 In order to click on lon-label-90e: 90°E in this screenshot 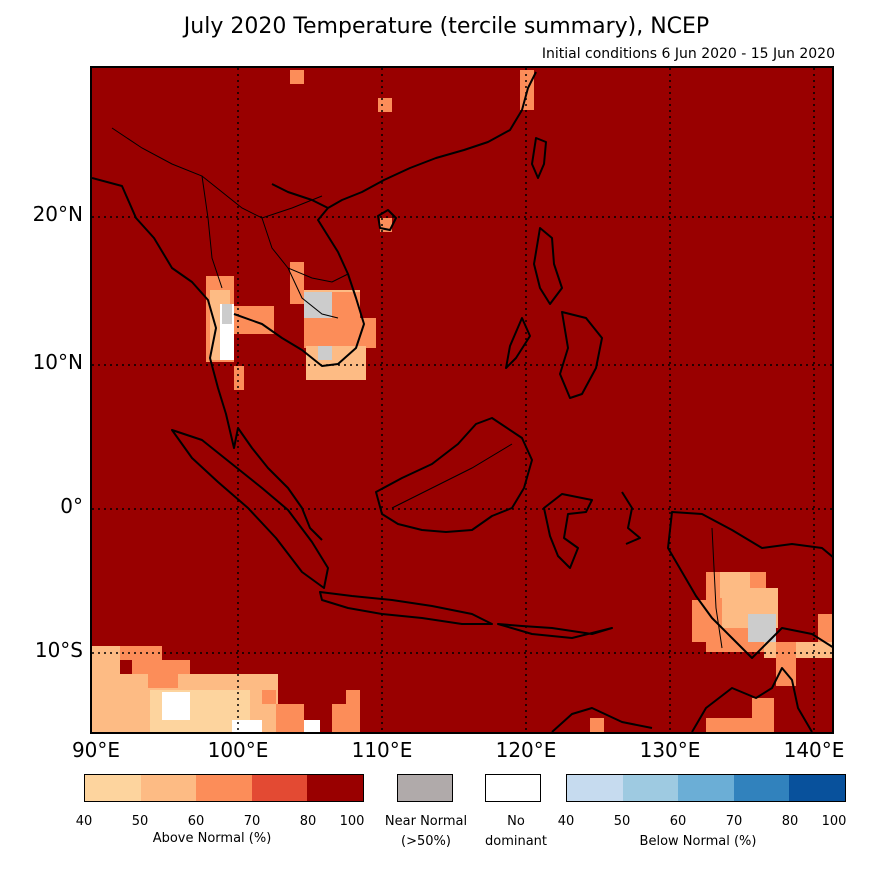, I will do `click(96, 750)`.